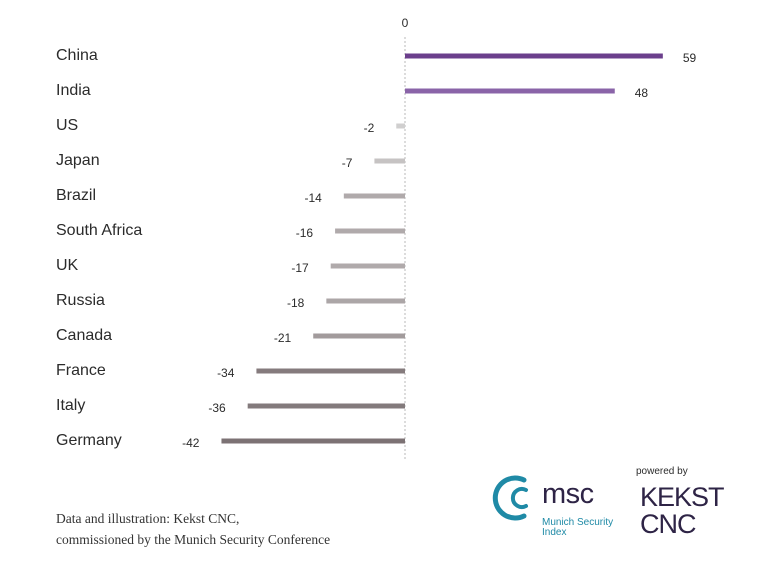 The image size is (770, 565). I want to click on category-label-germany: Germany, so click(89, 440).